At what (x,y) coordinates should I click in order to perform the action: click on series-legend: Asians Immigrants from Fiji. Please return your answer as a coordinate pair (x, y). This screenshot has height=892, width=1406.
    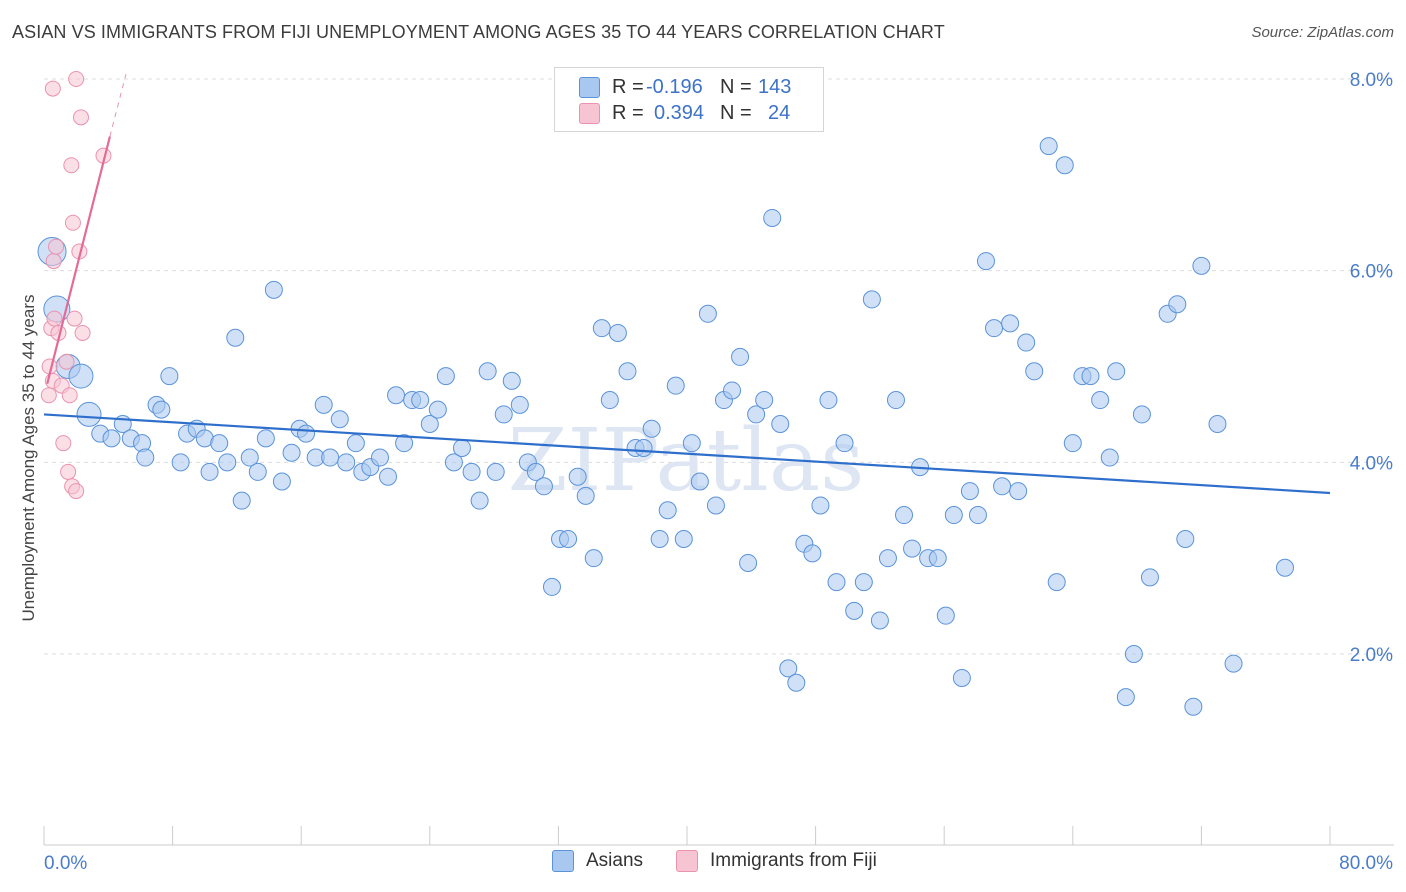
    Looking at the image, I should click on (703, 864).